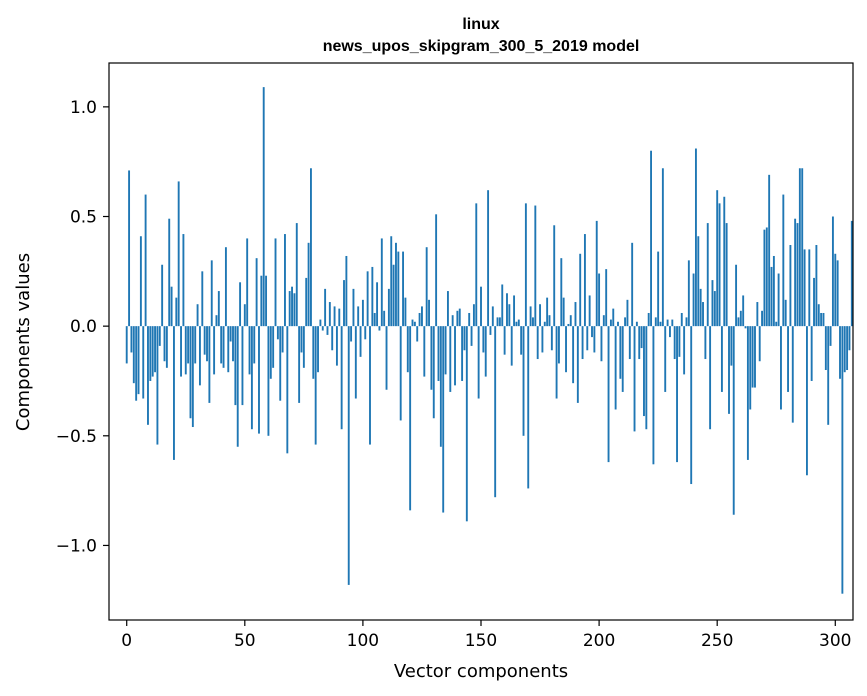 The image size is (867, 696). What do you see at coordinates (126, 641) in the screenshot?
I see `x-tick-label: 0` at bounding box center [126, 641].